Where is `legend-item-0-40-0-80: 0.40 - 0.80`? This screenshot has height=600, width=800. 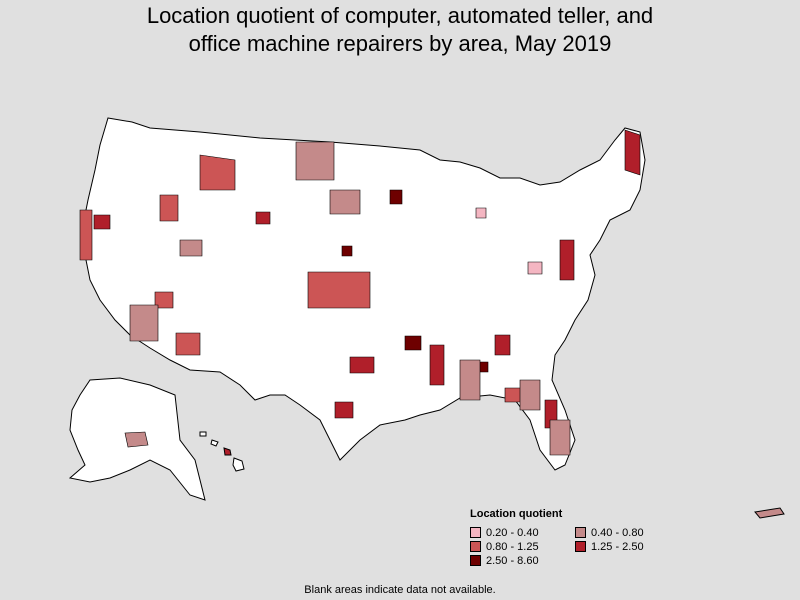 legend-item-0-40-0-80: 0.40 - 0.80 is located at coordinates (630, 532).